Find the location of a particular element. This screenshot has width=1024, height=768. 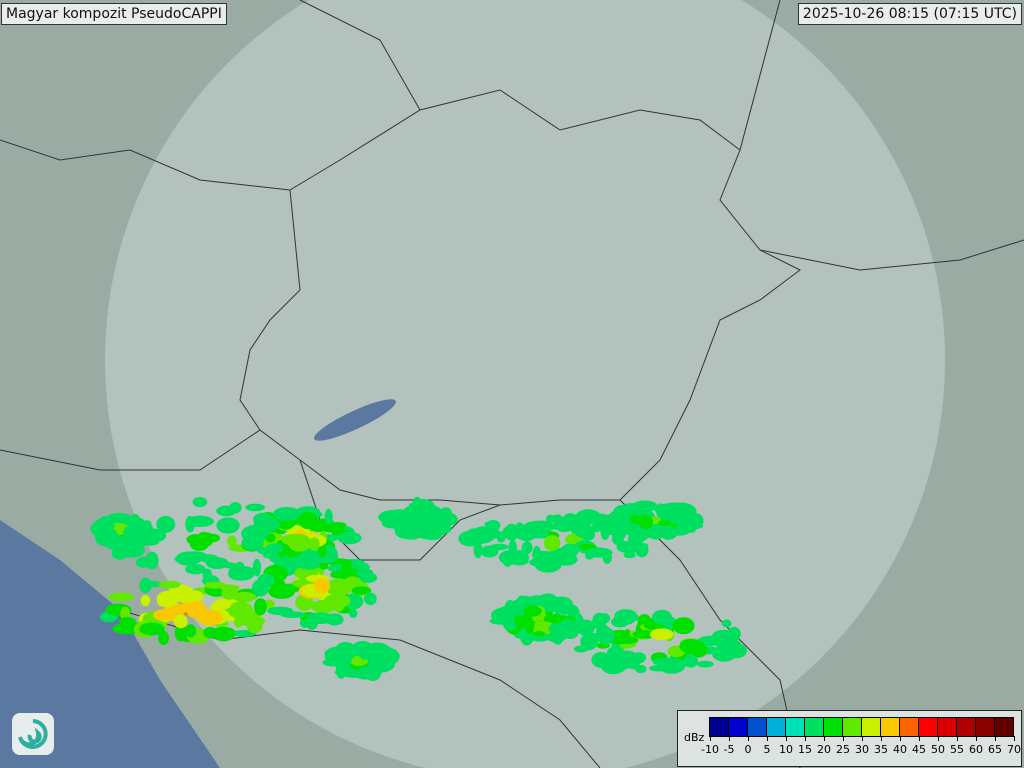

legend-tick-label: 45 is located at coordinates (919, 749).